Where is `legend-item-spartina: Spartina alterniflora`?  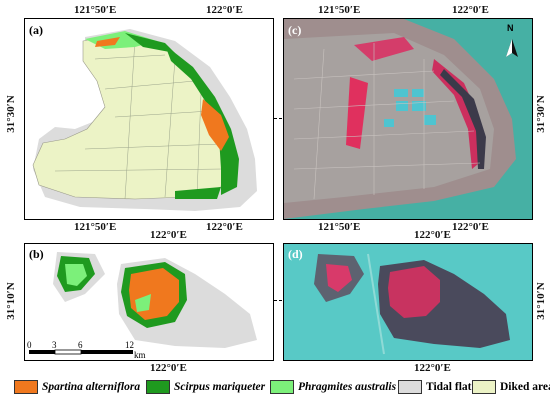 legend-item-spartina: Spartina alterniflora is located at coordinates (77, 387).